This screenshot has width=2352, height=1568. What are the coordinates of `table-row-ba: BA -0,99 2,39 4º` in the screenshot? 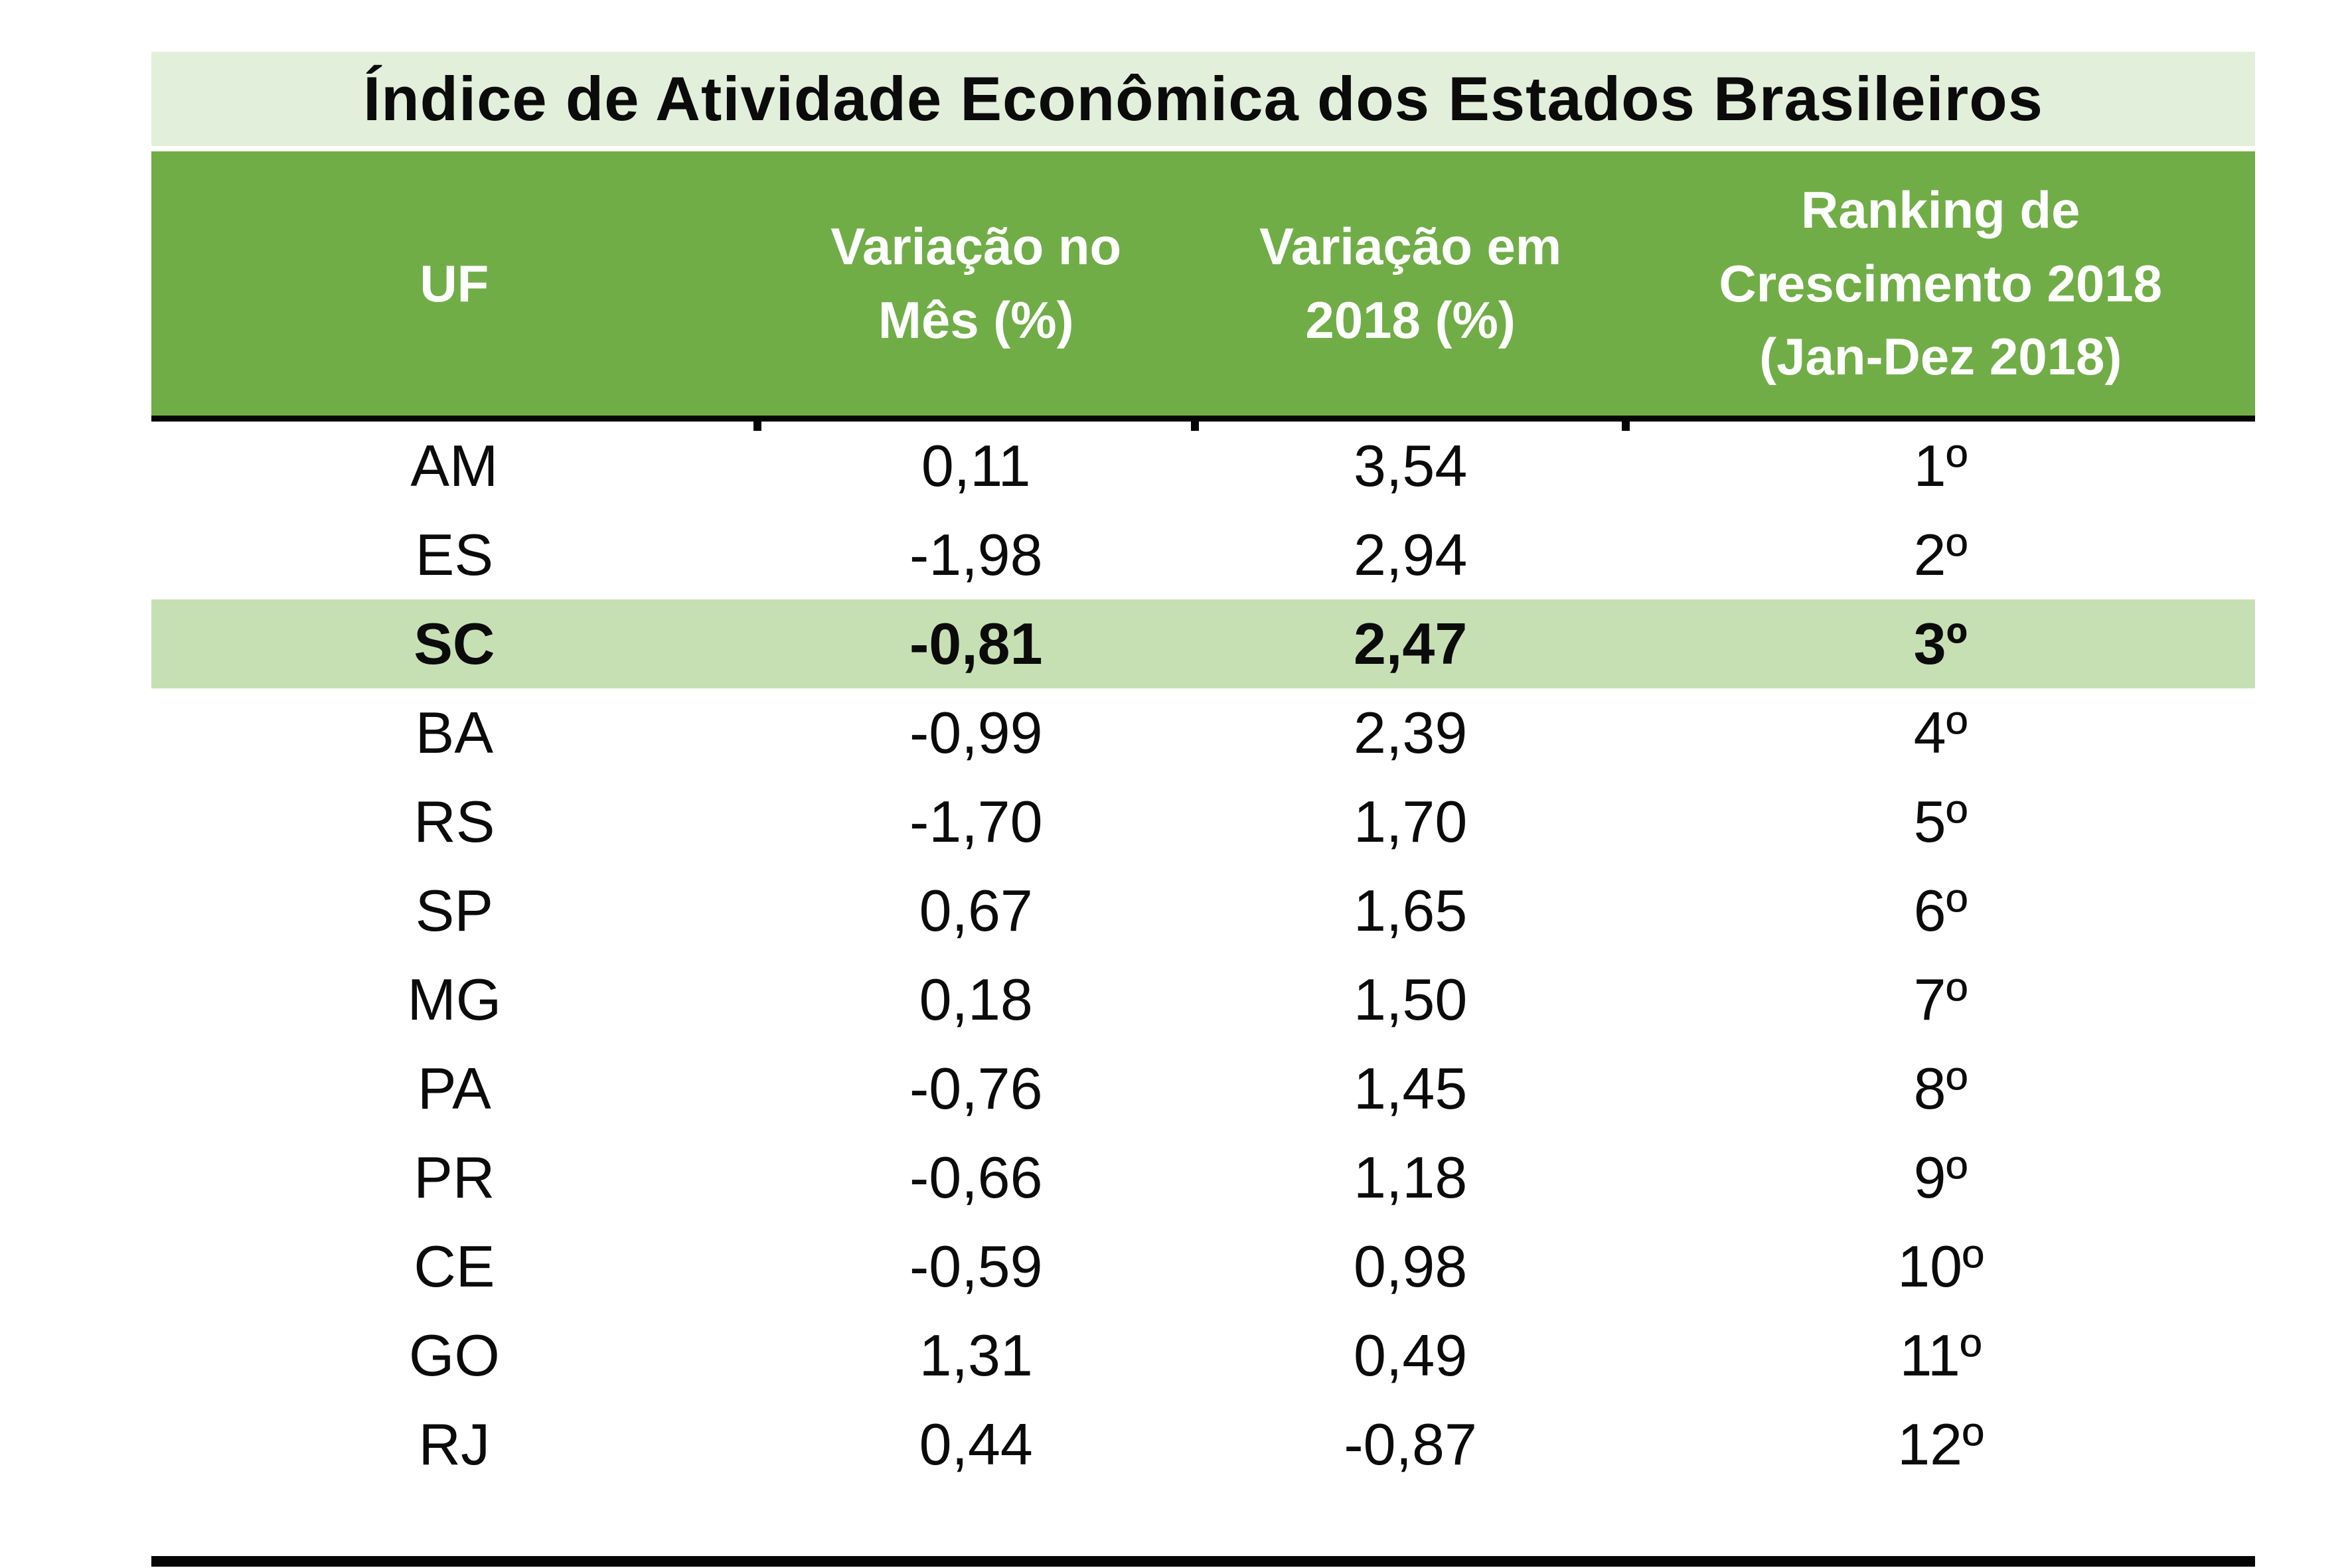 It's located at (1203, 733).